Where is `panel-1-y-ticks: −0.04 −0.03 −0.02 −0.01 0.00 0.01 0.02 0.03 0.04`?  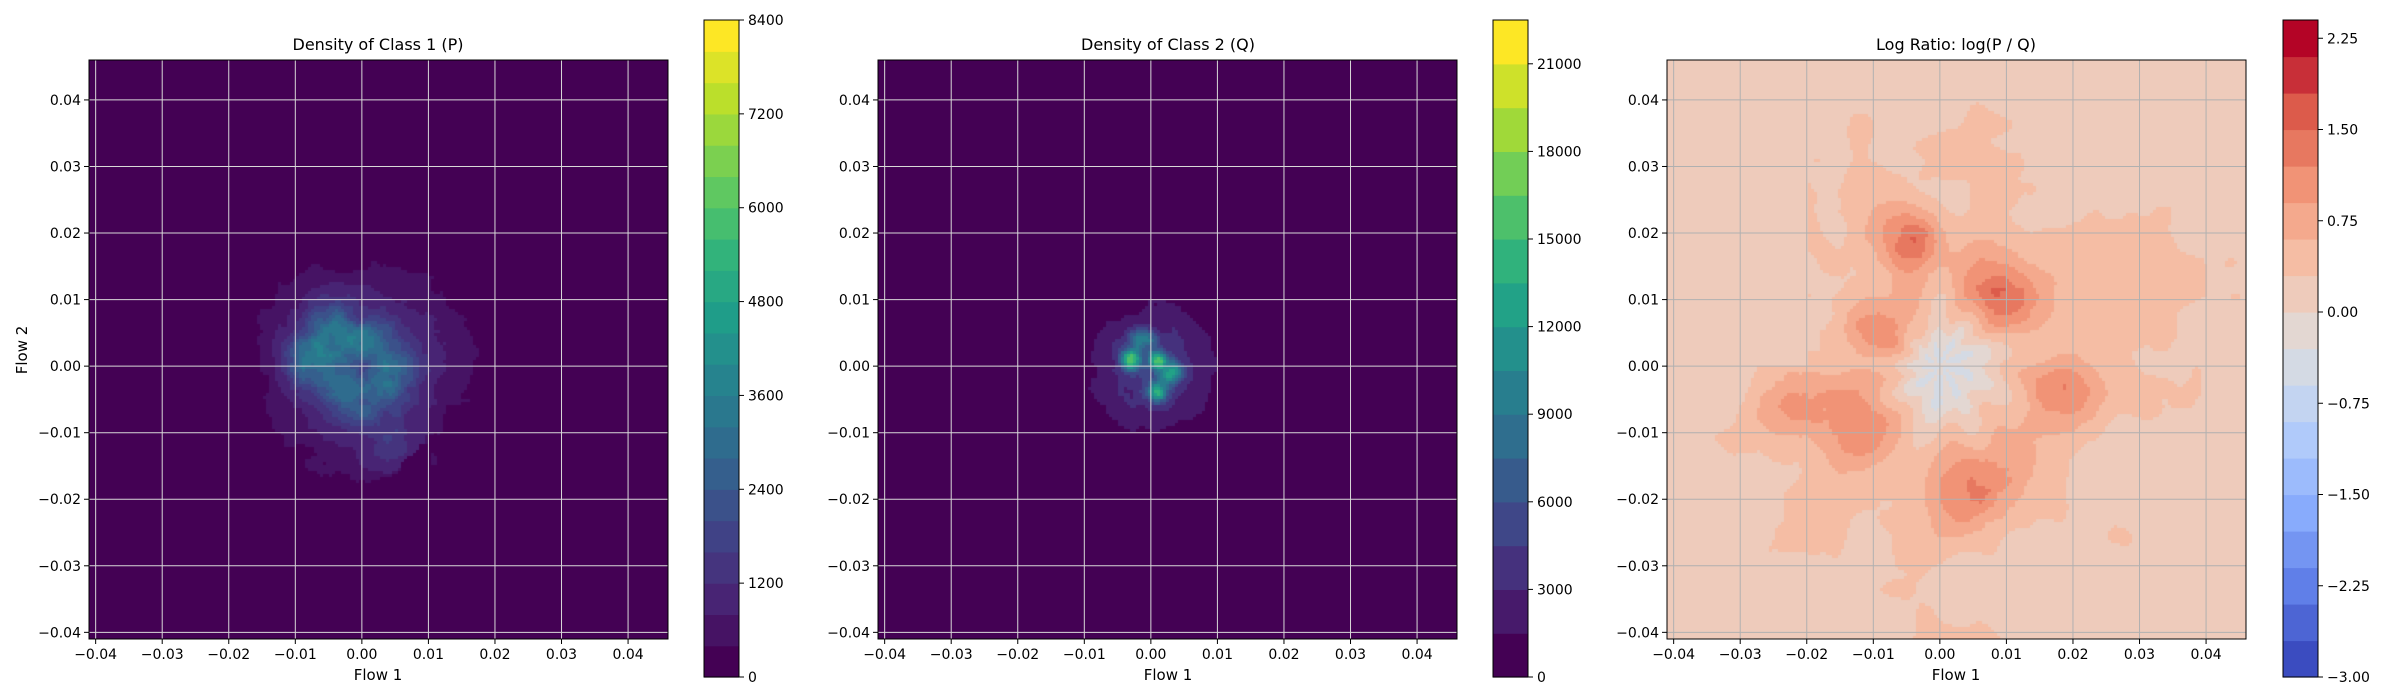 panel-1-y-ticks: −0.04 −0.03 −0.02 −0.01 0.00 0.01 0.02 0.03 0.04 is located at coordinates (63, 367).